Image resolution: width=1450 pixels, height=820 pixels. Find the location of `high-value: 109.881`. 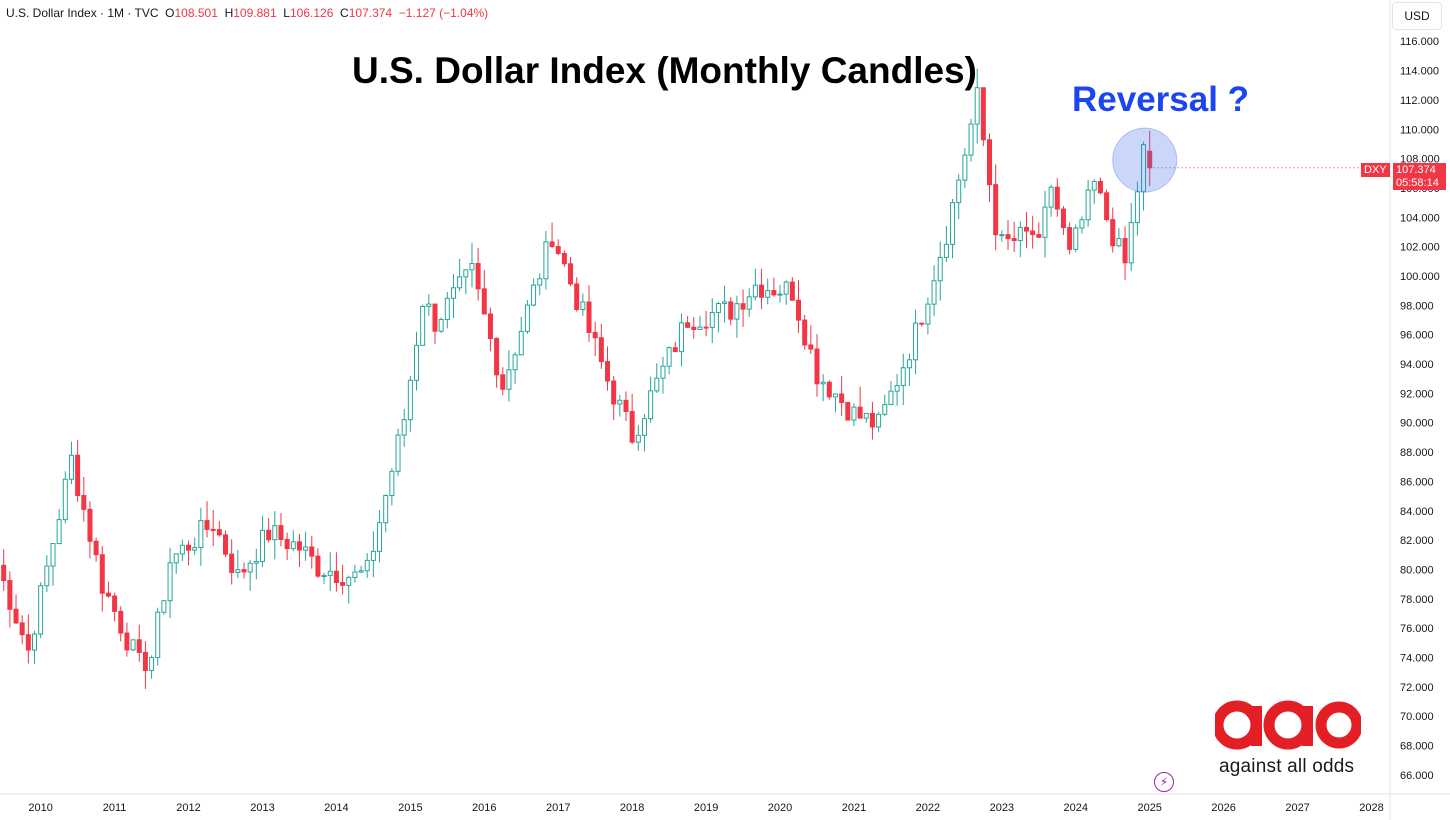

high-value: 109.881 is located at coordinates (255, 13).